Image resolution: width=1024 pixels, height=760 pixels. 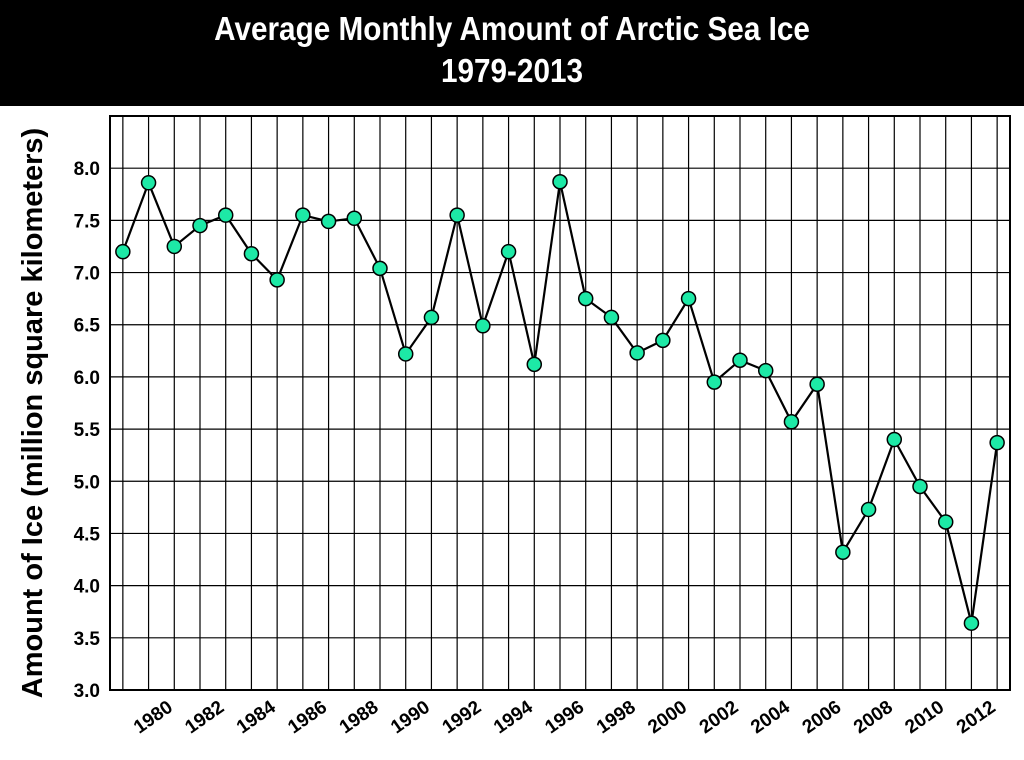 I want to click on x-tick-label: 1990, so click(x=410, y=717).